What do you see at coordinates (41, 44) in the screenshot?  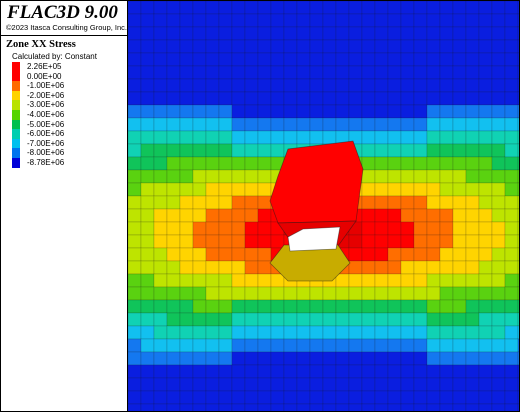 I see `legend-title: Zone XX Stress` at bounding box center [41, 44].